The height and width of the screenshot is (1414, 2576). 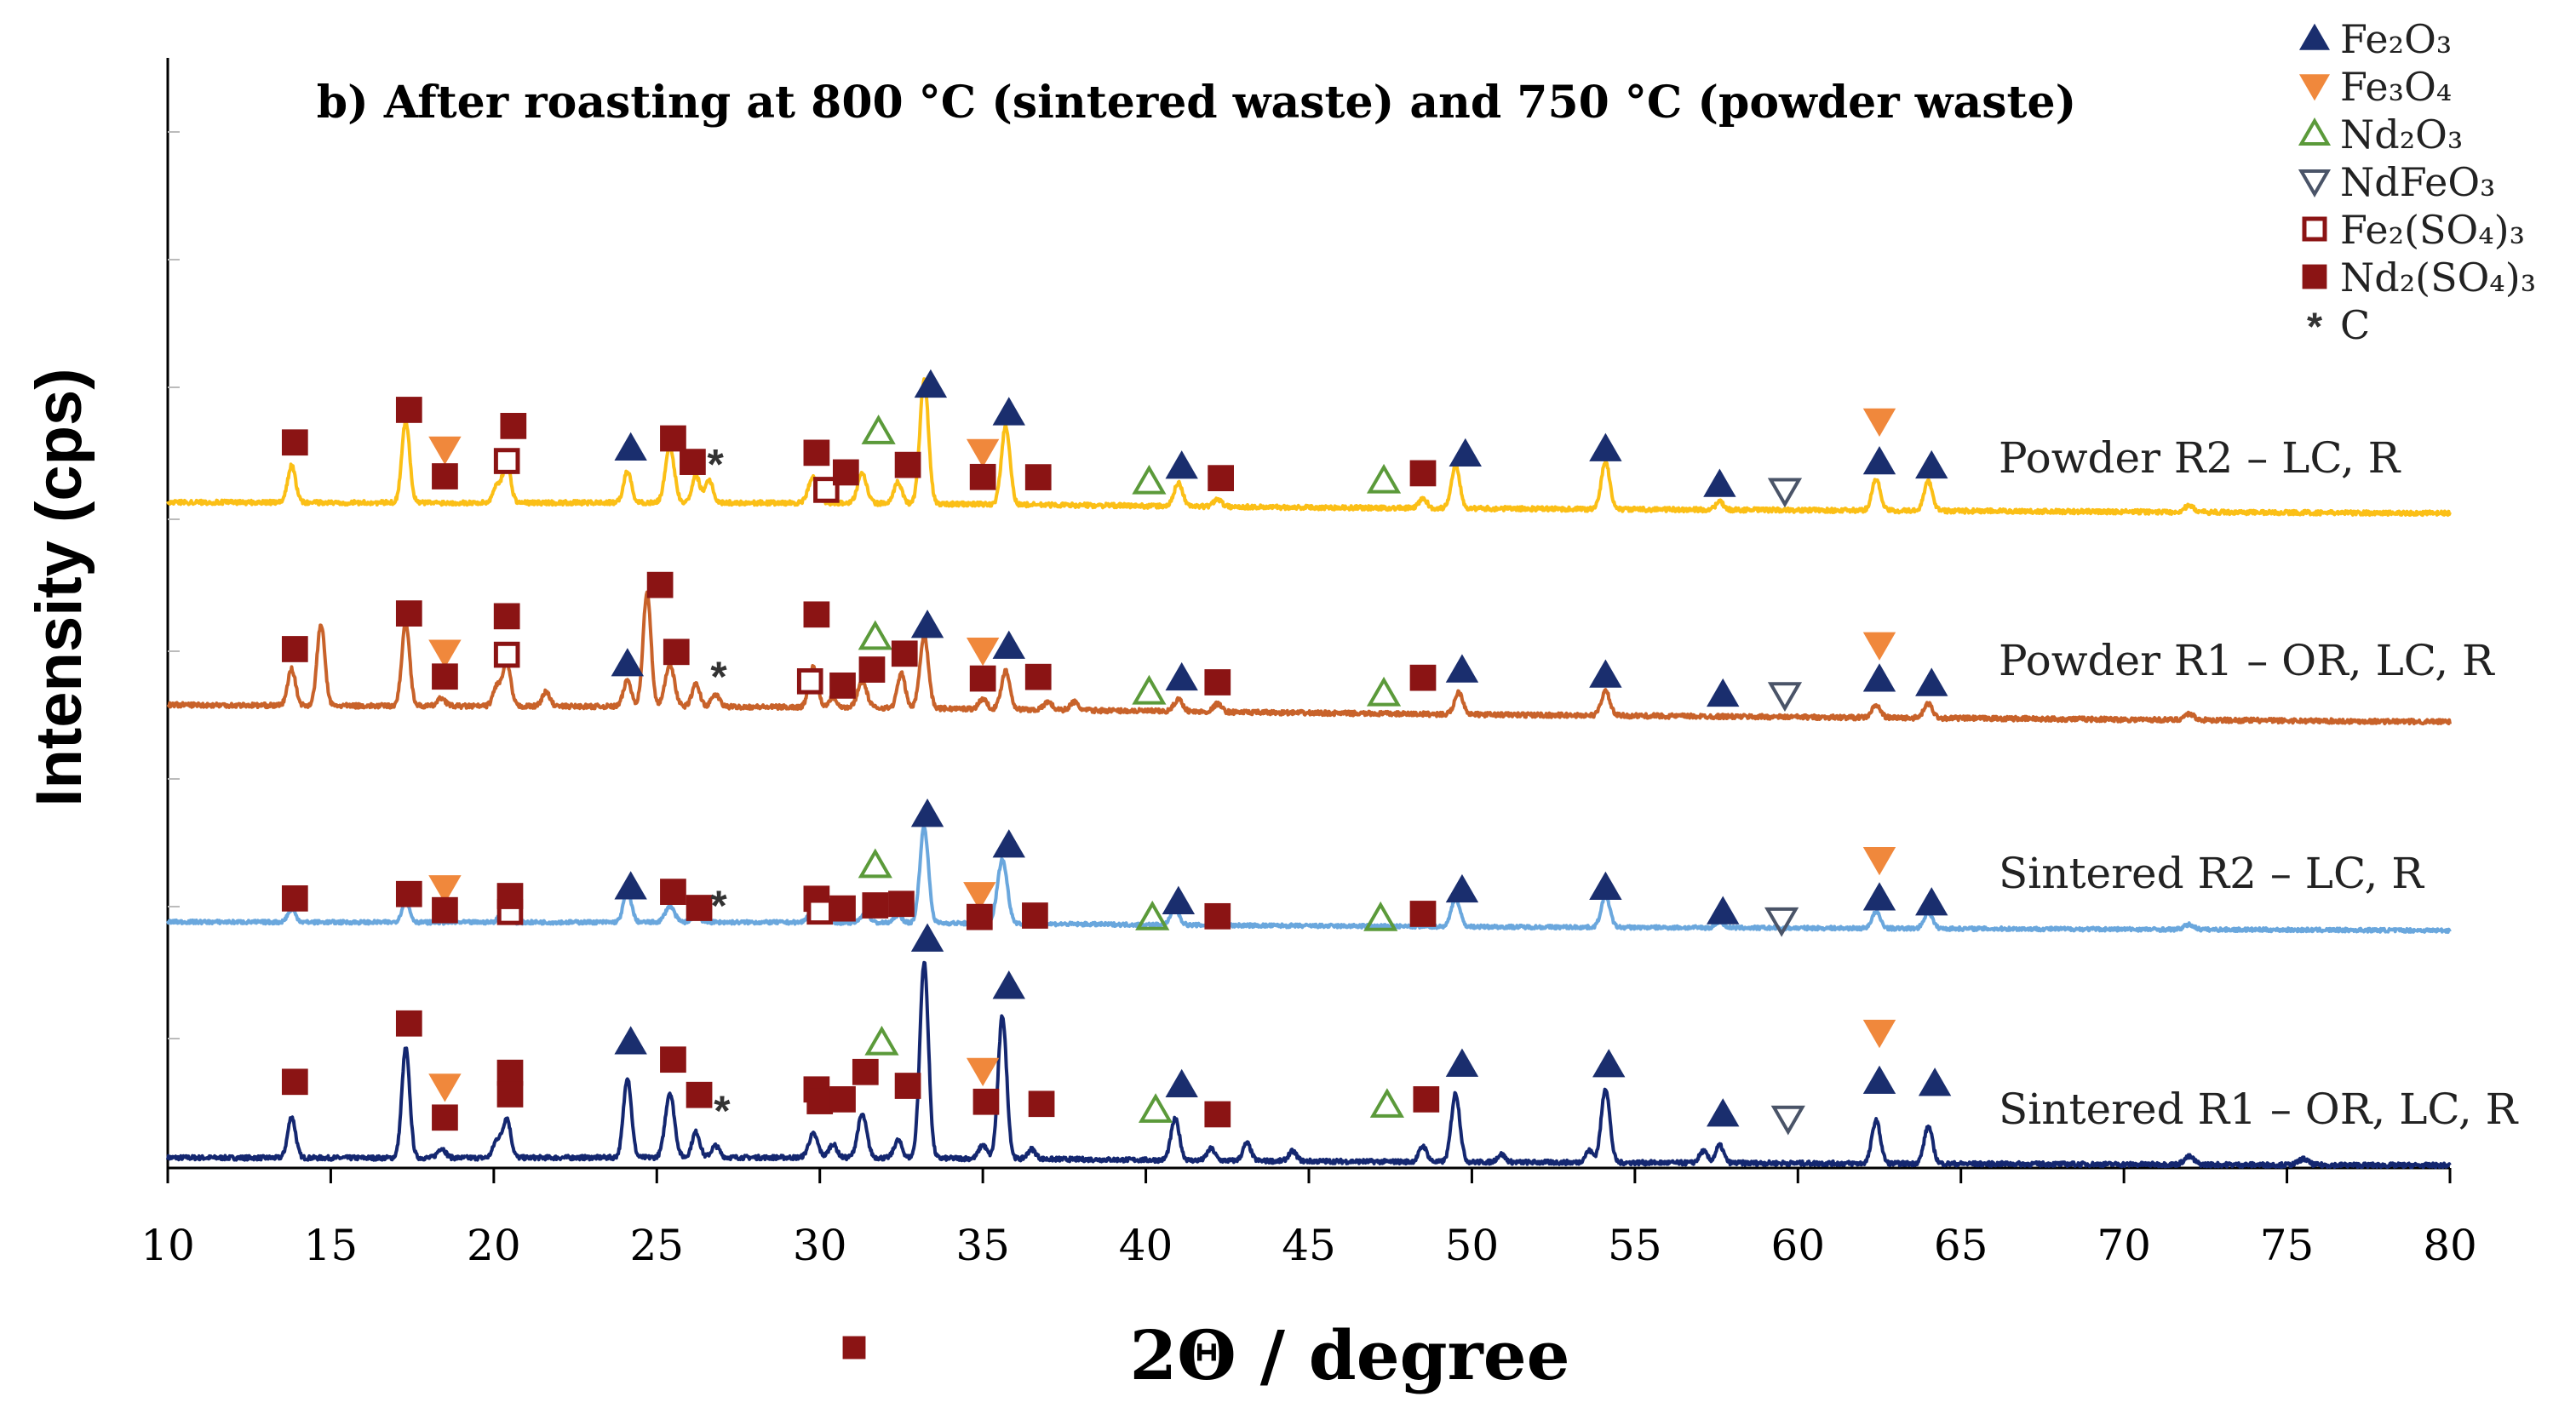 I want to click on legend-label: Fe₂(SO₄)₃, so click(x=2432, y=230).